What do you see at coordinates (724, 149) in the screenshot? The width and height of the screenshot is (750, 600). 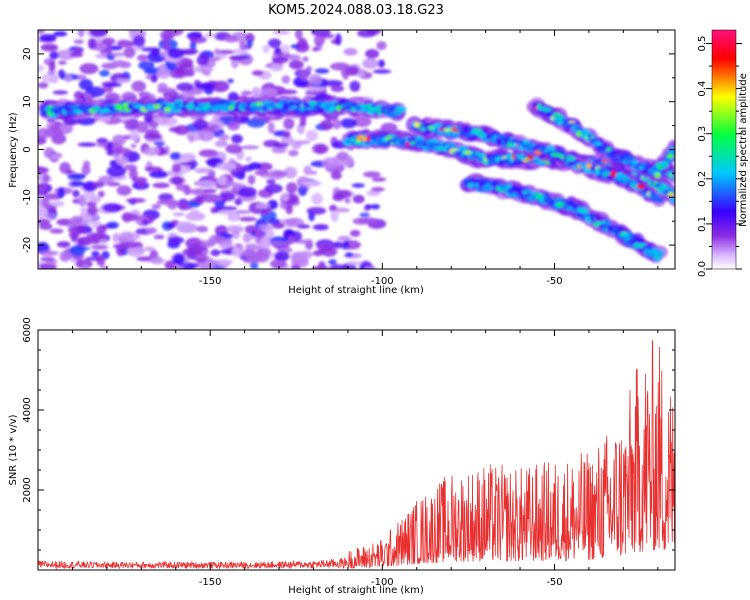 I see `colorbar-gradient` at bounding box center [724, 149].